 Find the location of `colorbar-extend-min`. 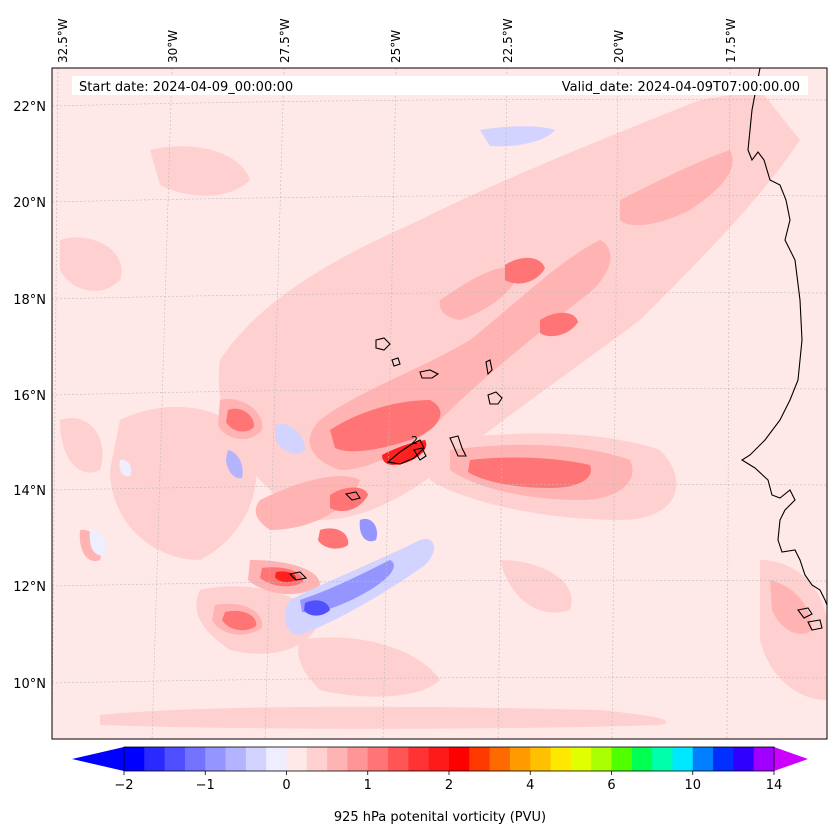

colorbar-extend-min is located at coordinates (98, 759).